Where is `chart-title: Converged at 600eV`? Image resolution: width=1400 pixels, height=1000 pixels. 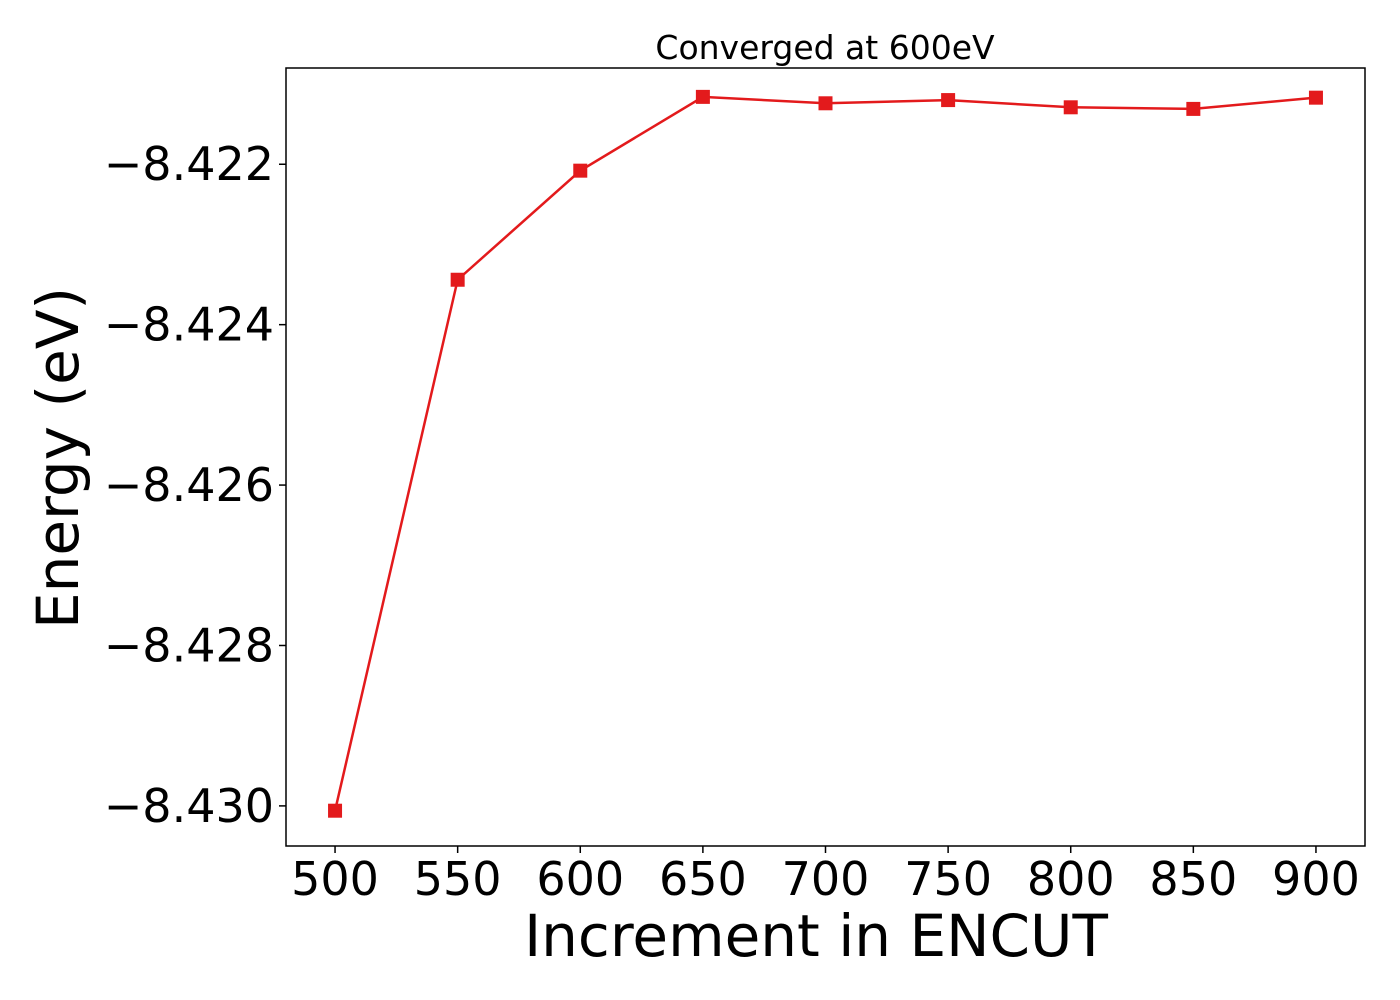 chart-title: Converged at 600eV is located at coordinates (825, 47).